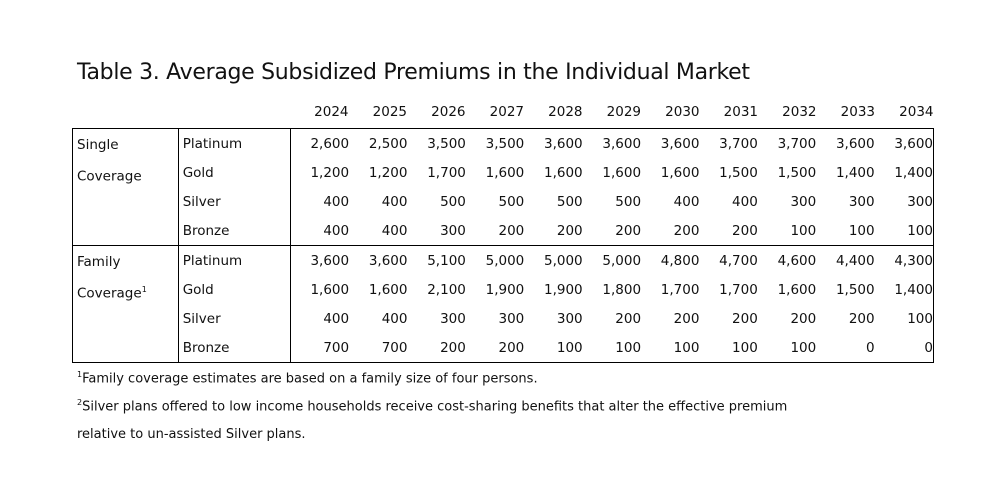 This screenshot has height=504, width=1008. I want to click on year-header: 2033, so click(857, 112).